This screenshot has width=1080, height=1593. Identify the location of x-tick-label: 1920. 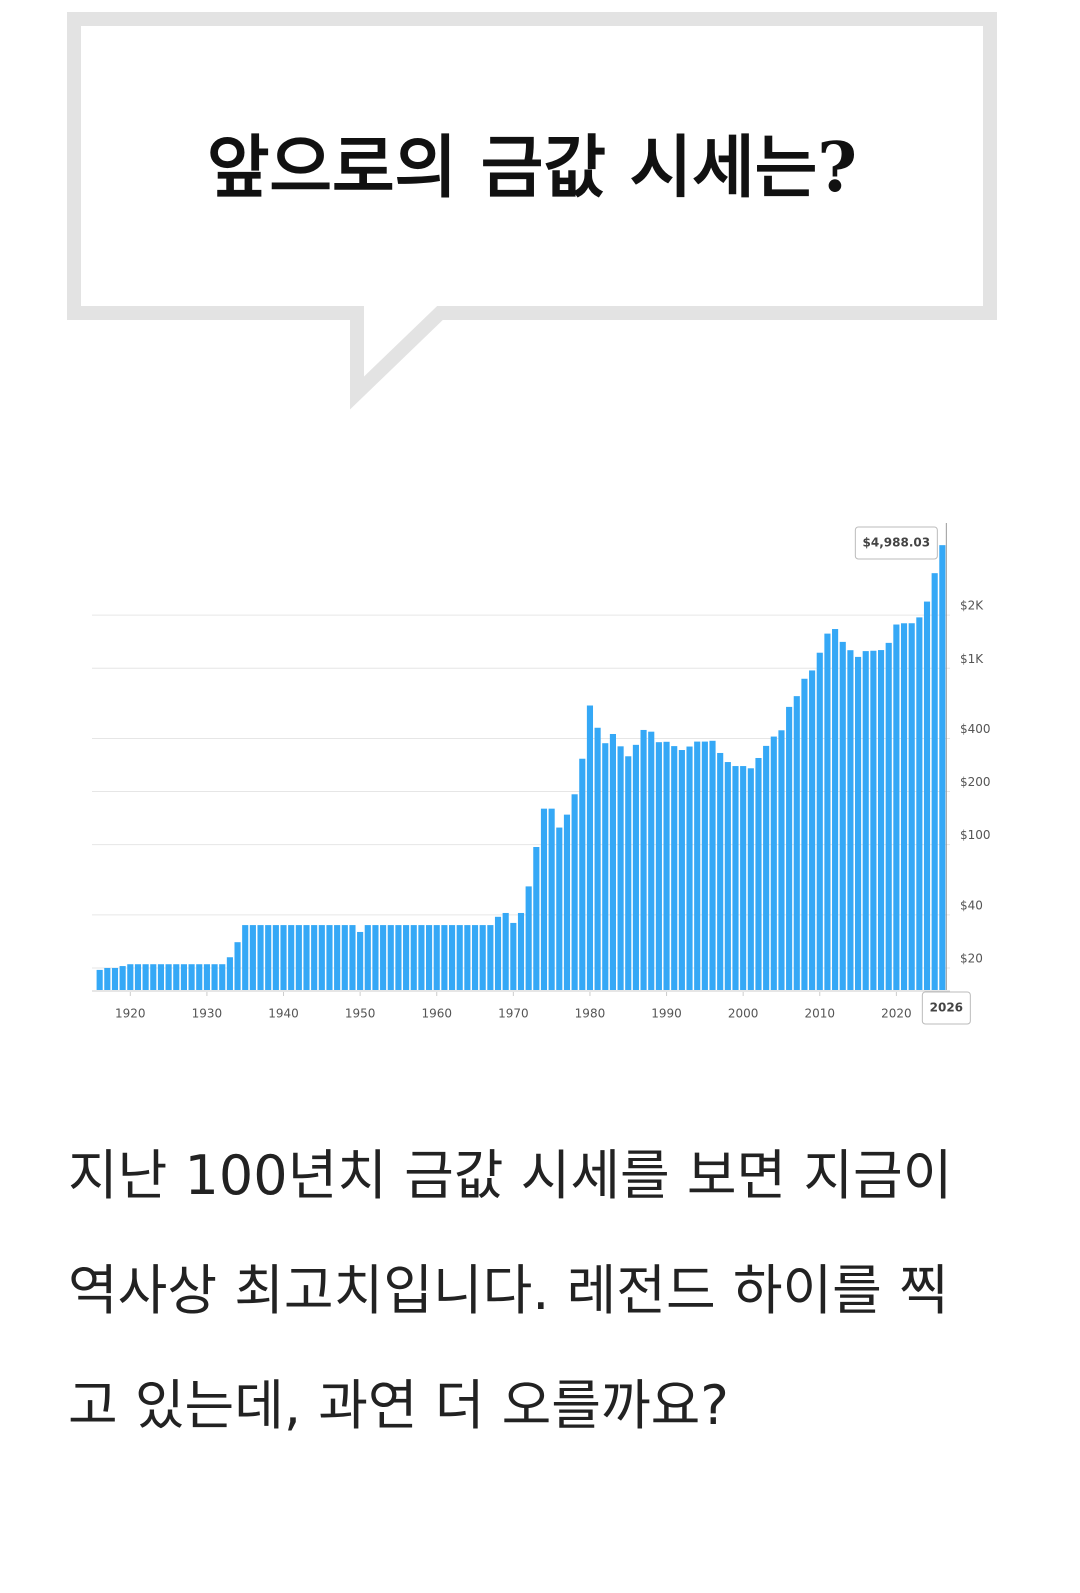
(130, 1014).